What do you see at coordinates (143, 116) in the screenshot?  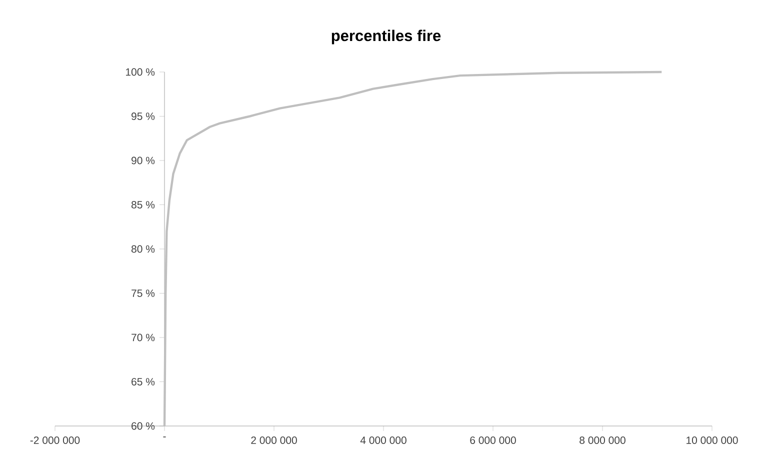 I see `y-tick-label: 95 %` at bounding box center [143, 116].